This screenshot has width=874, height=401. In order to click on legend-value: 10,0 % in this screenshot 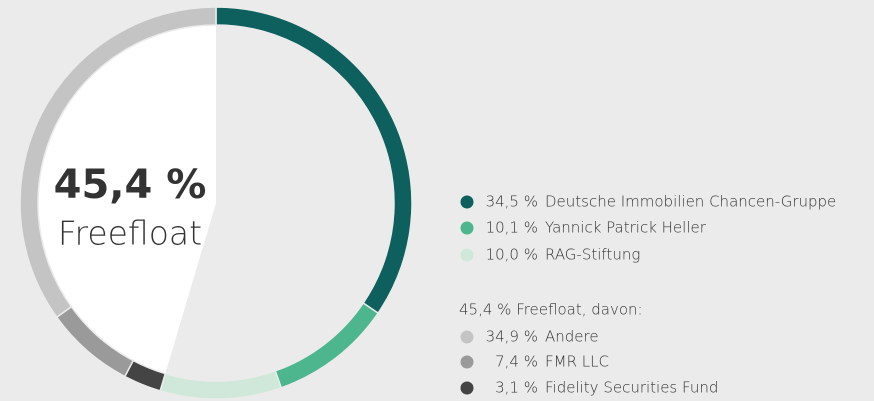, I will do `click(512, 255)`.